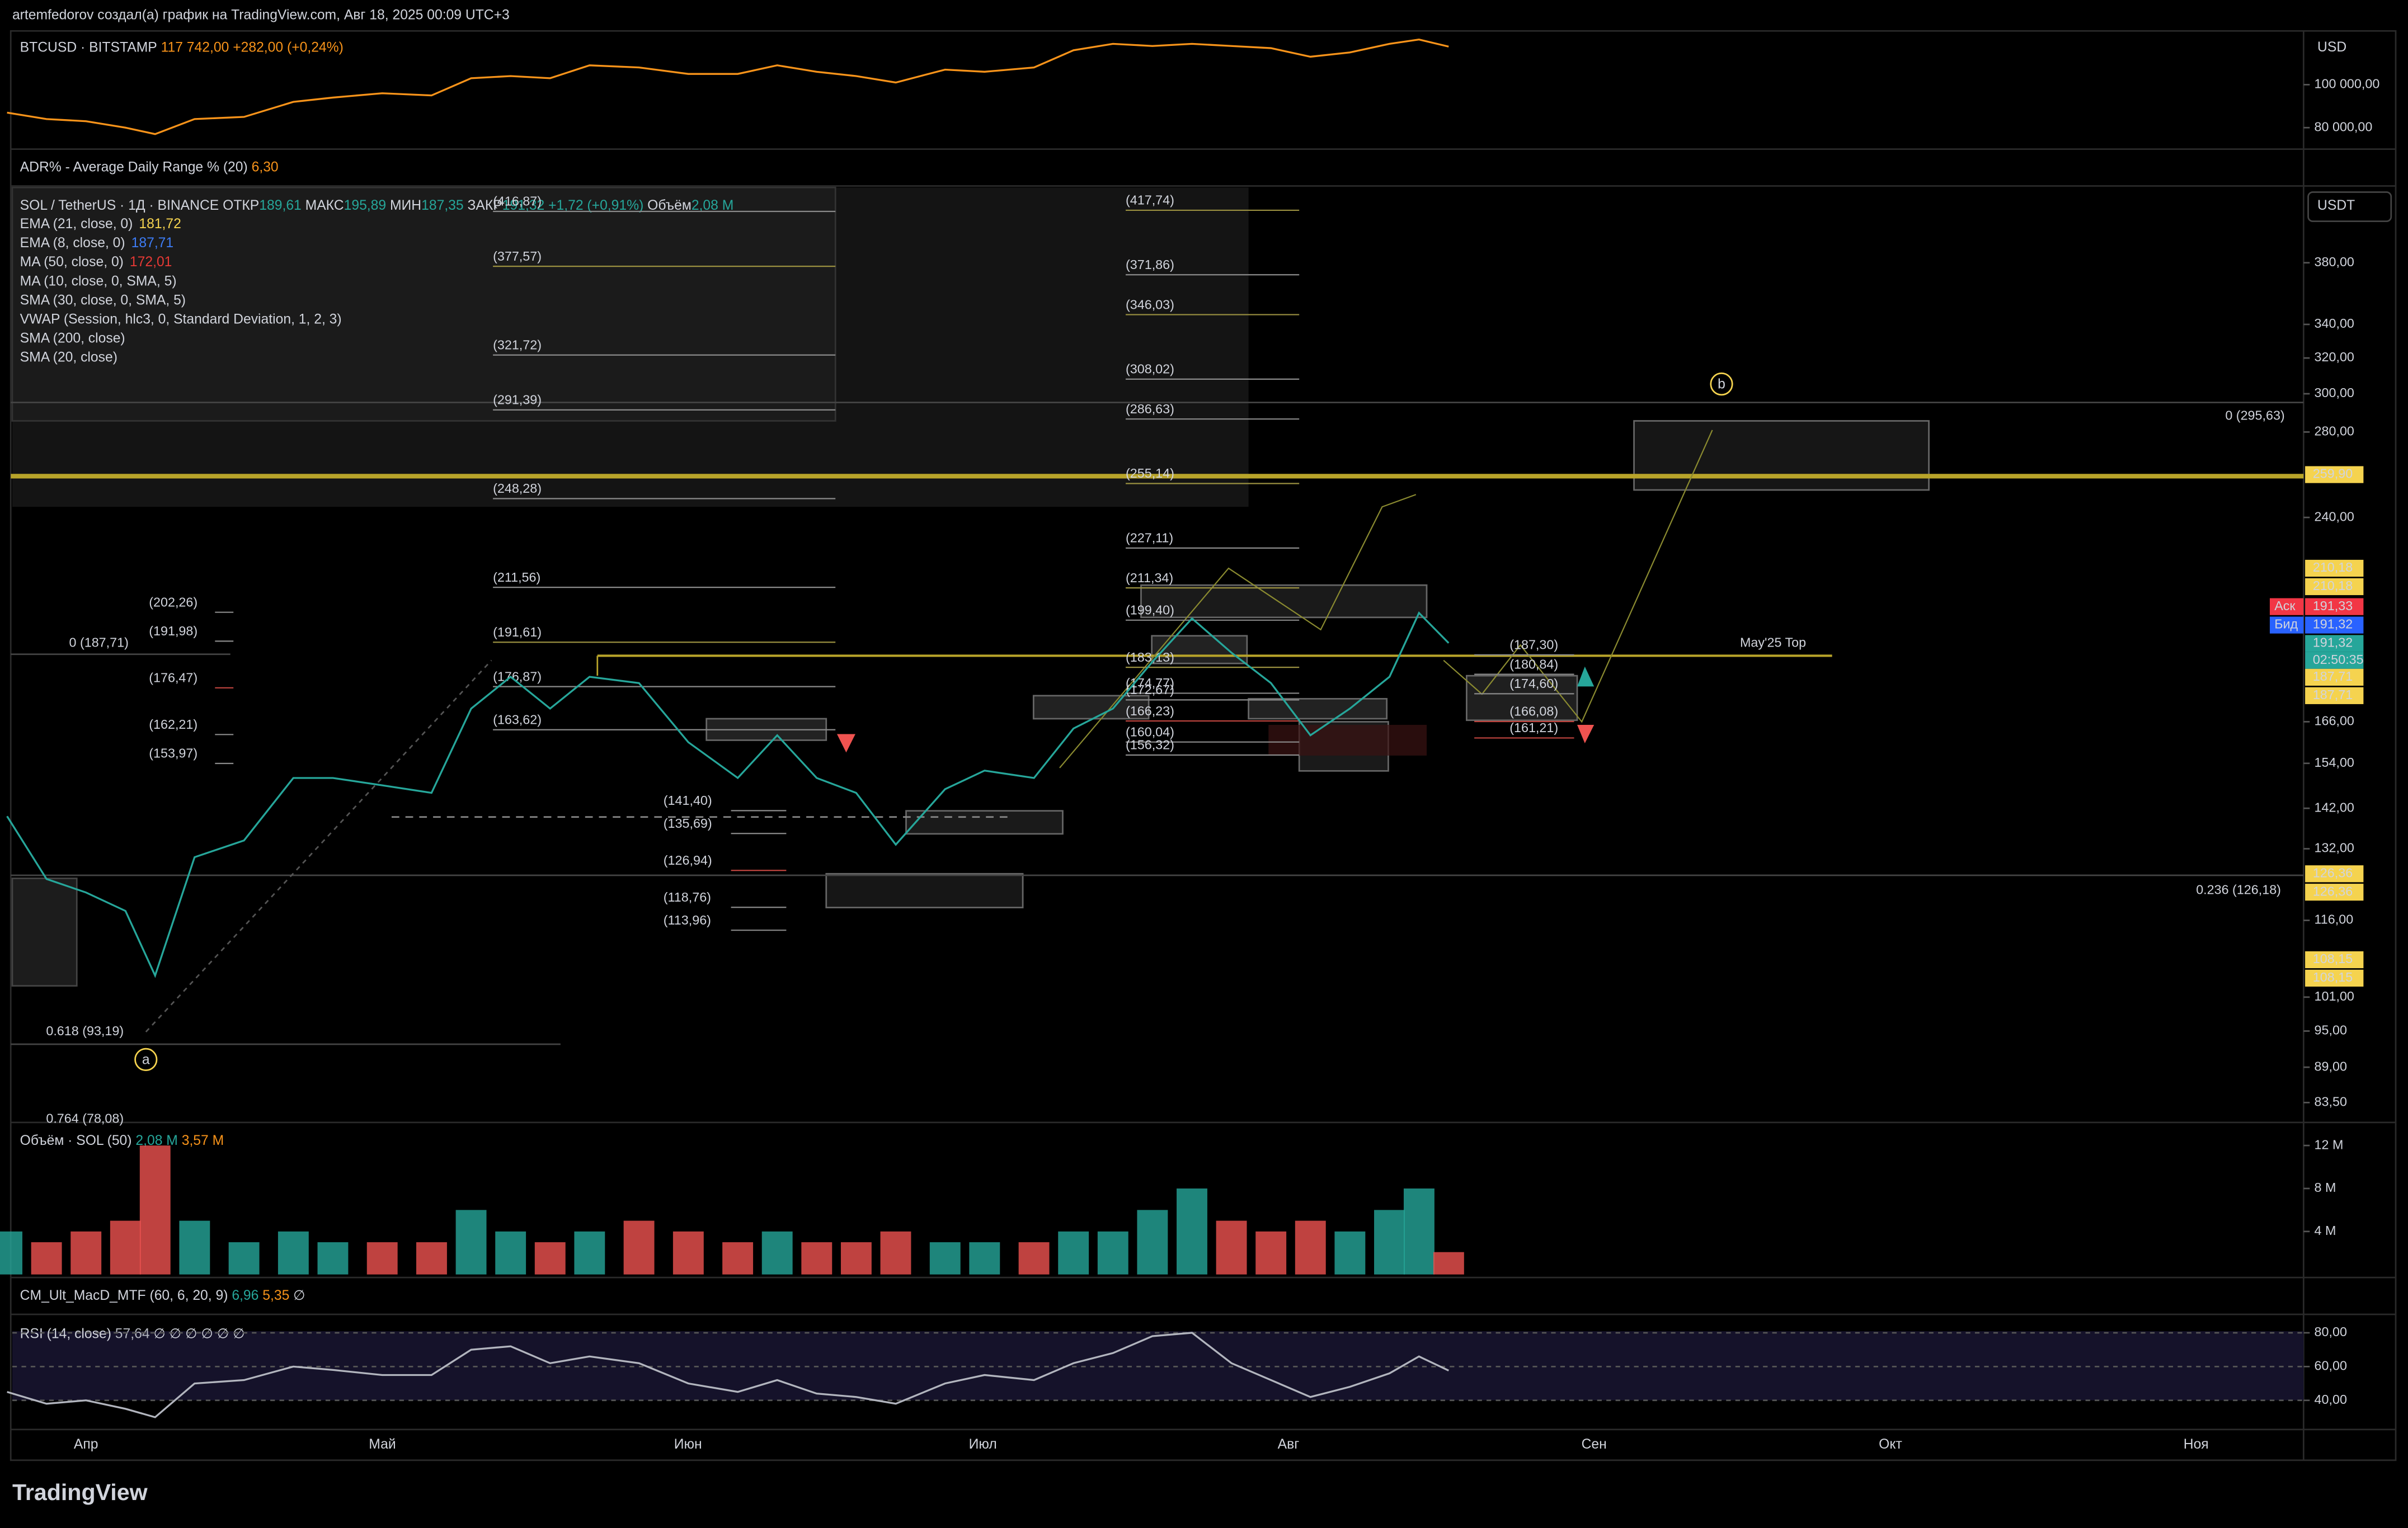 The width and height of the screenshot is (2408, 1528). I want to click on indicator-name: SMA (200, close), so click(72, 338).